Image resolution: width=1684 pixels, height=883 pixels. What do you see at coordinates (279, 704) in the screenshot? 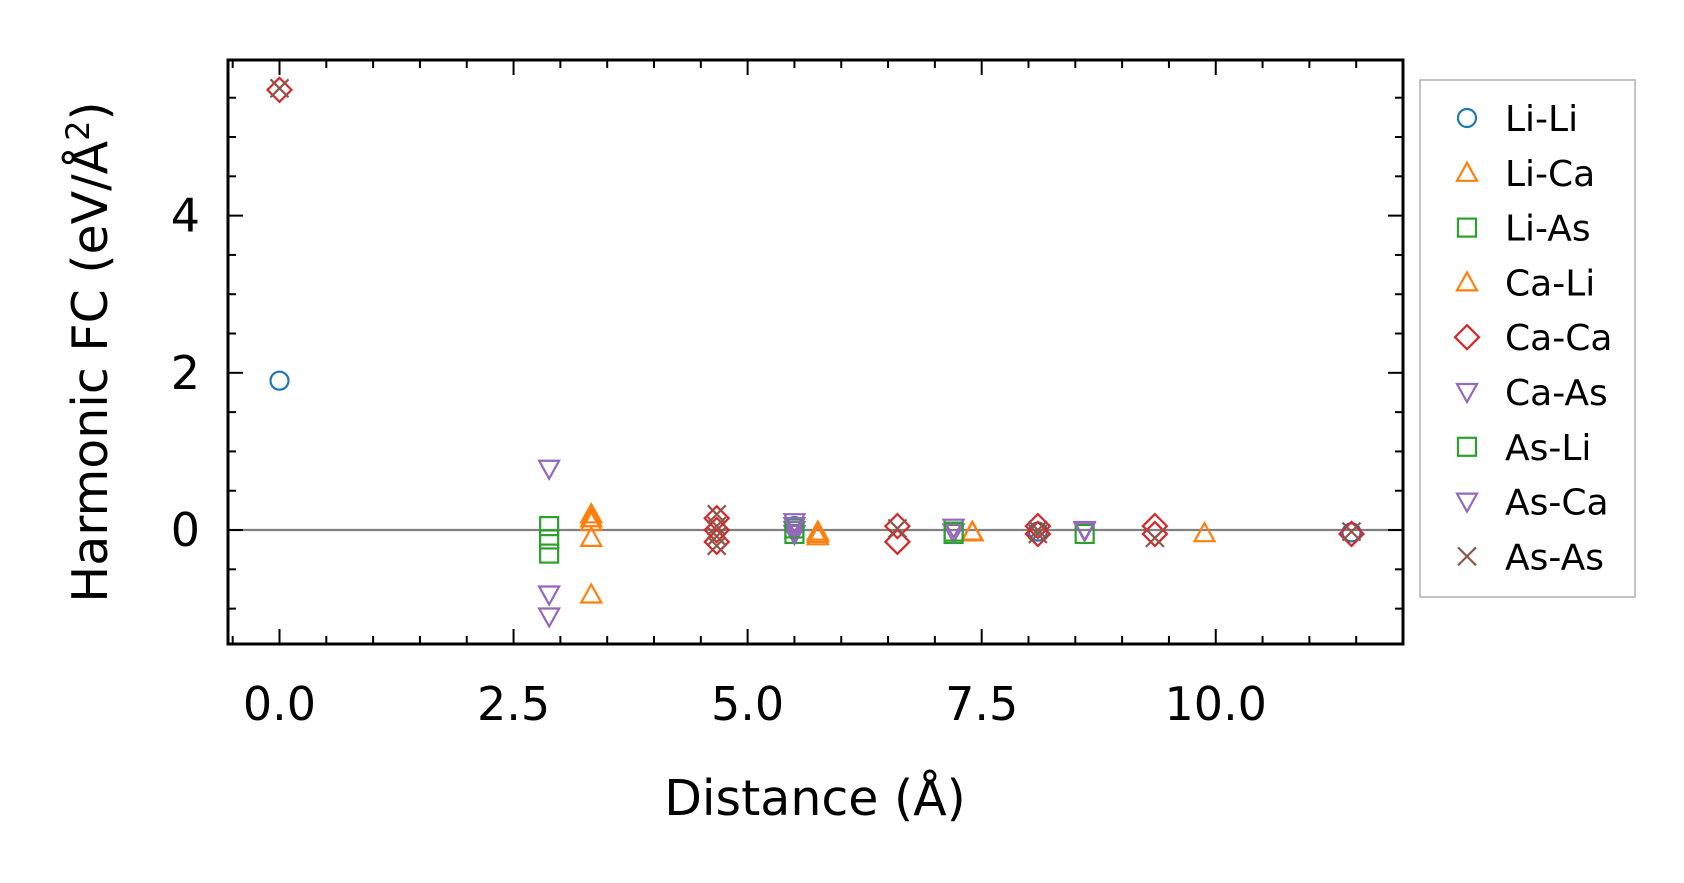
I see `x-tick-label: 0.0` at bounding box center [279, 704].